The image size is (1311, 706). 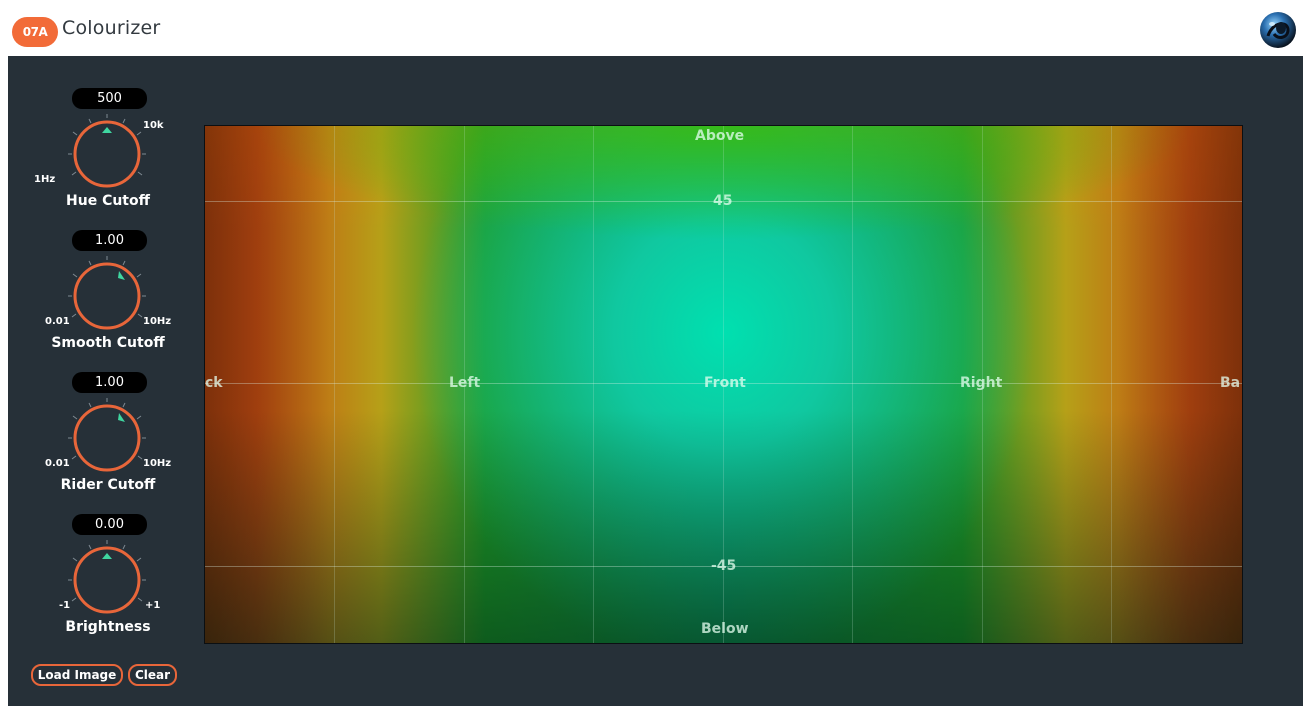 What do you see at coordinates (44, 179) in the screenshot?
I see `hue-cutoff-min-label: 1Hz` at bounding box center [44, 179].